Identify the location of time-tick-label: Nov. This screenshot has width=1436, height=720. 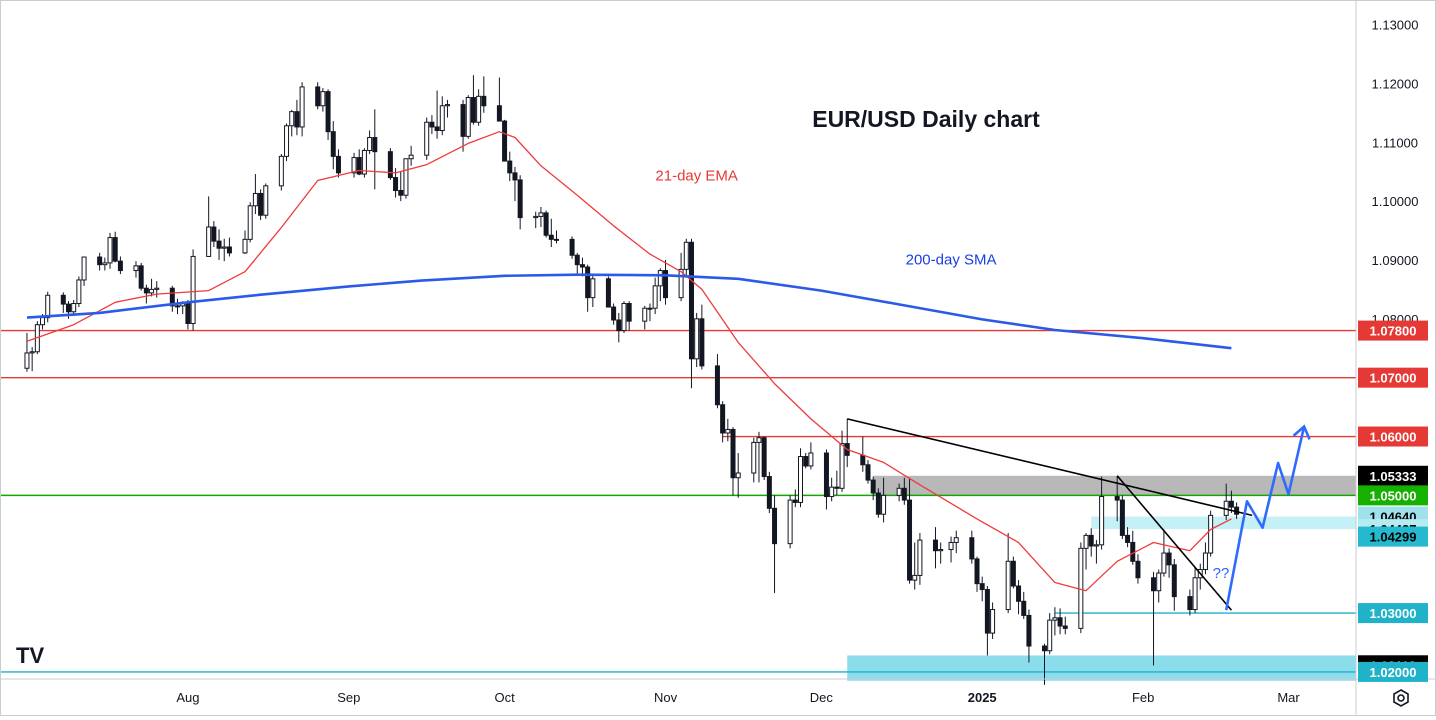
(666, 697).